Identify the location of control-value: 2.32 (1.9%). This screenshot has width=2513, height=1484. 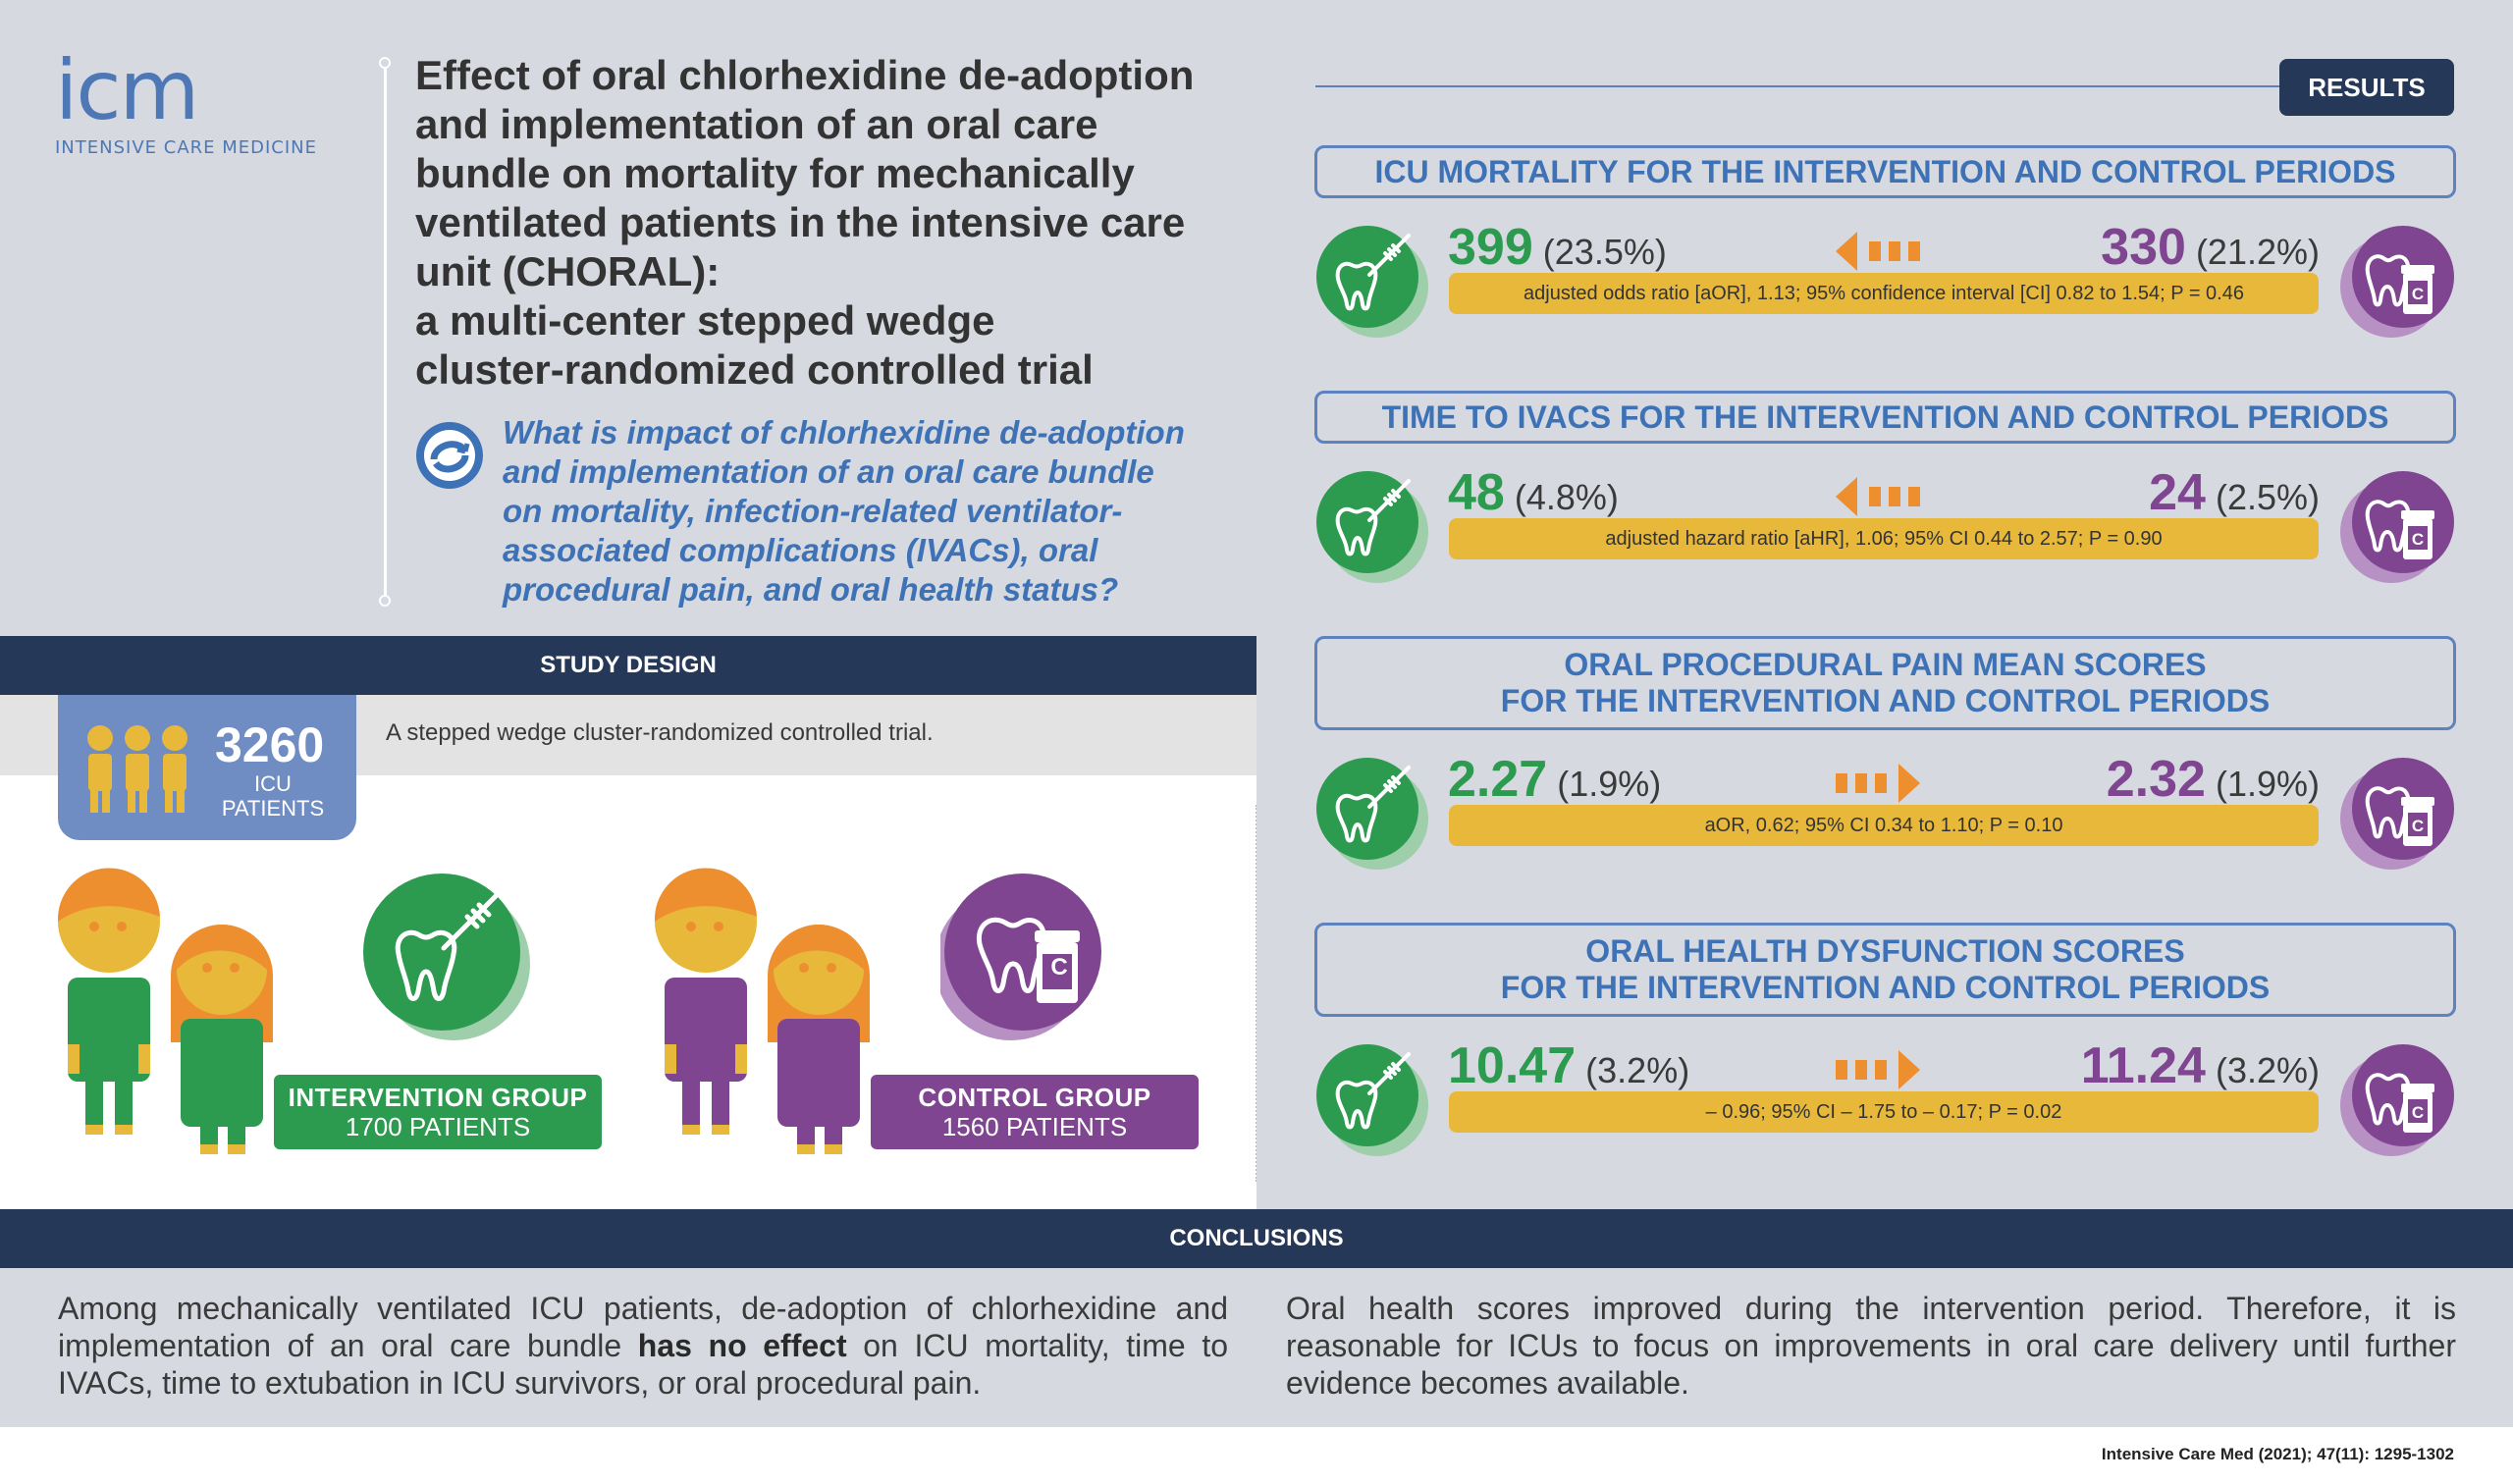
(2213, 779).